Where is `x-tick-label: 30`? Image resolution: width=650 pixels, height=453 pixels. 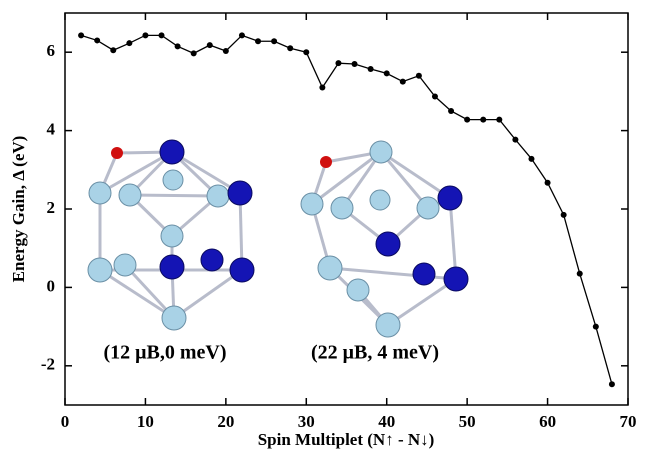 x-tick-label: 30 is located at coordinates (306, 421).